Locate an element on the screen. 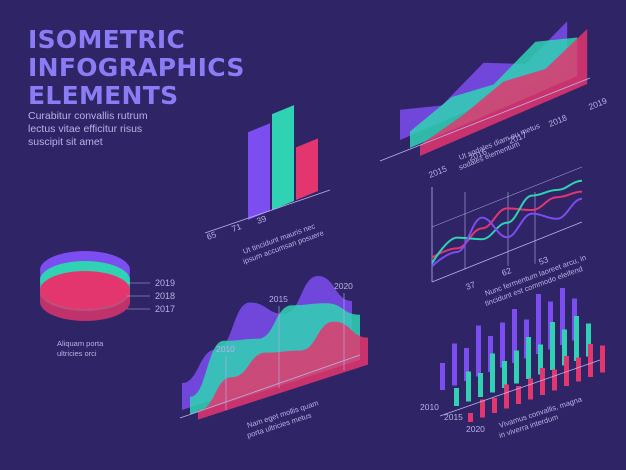  disc-caption-line-2: ultricies orci is located at coordinates (77, 353).